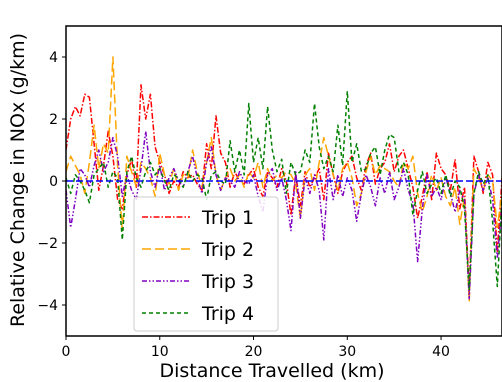  I want to click on y-tick-label: −4, so click(47, 306).